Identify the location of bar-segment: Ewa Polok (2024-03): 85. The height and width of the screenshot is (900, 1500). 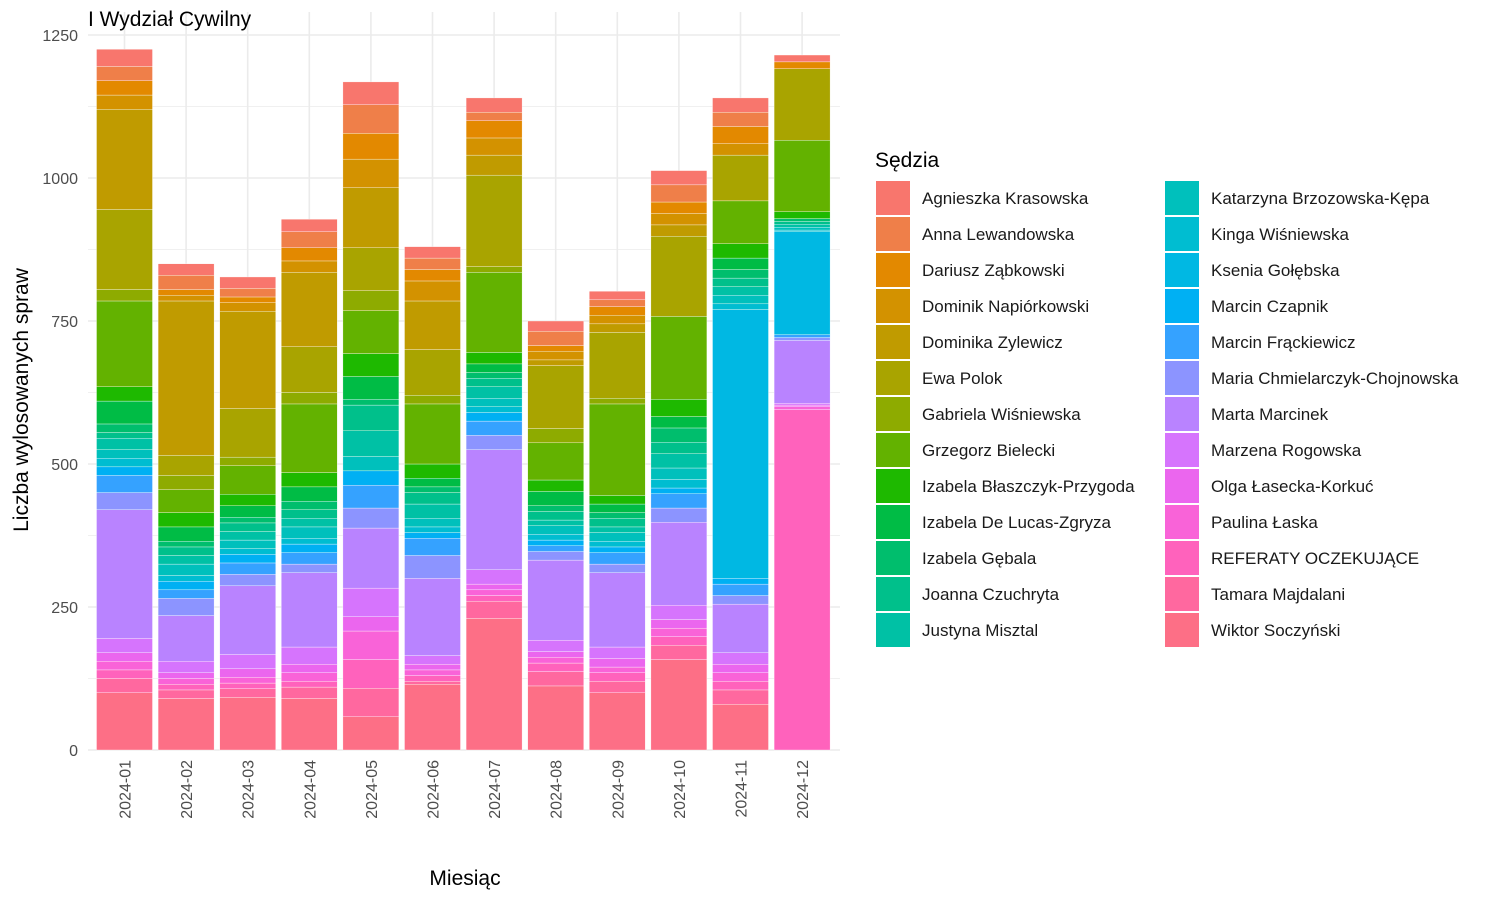
(247, 433).